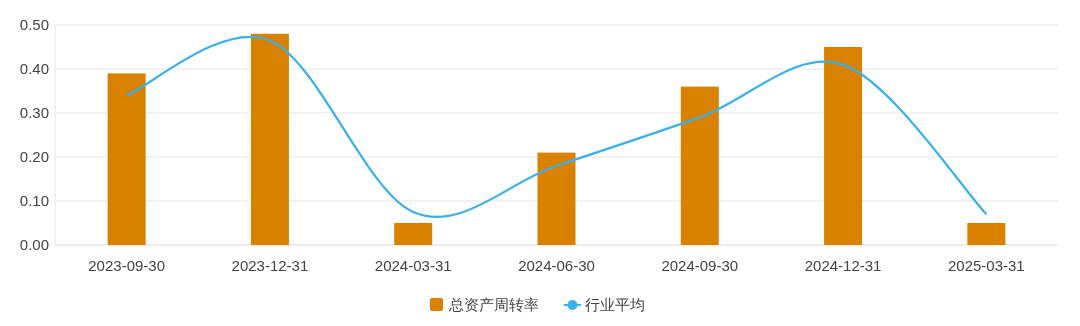 This screenshot has height=326, width=1080. I want to click on legend-label: 总资产周转率, so click(493, 304).